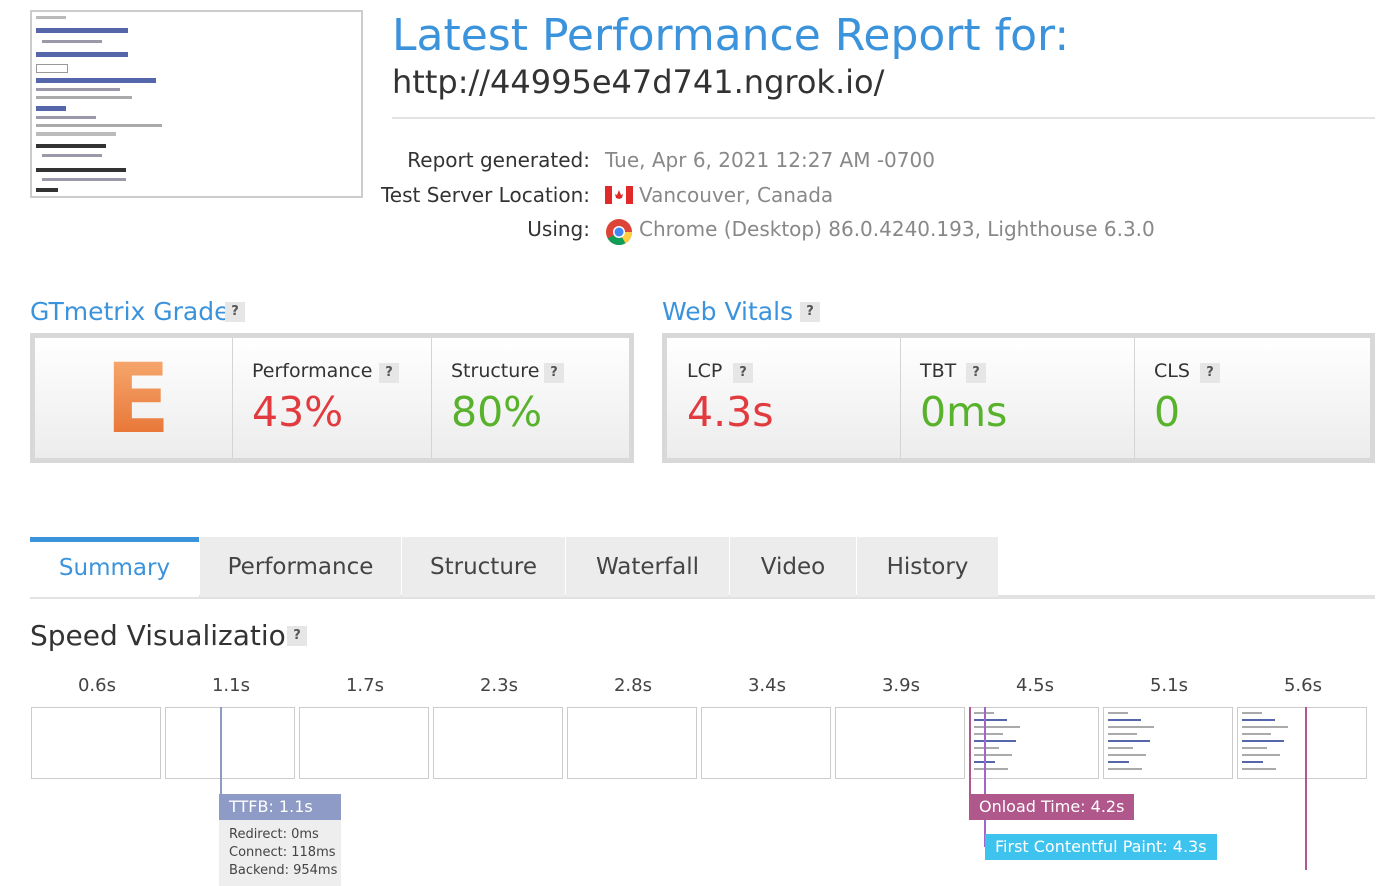  I want to click on metric-label: LCP, so click(705, 371).